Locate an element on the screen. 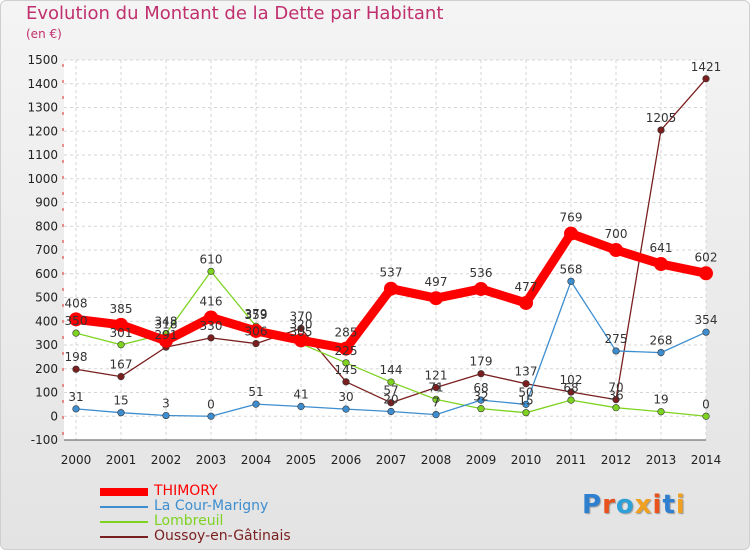  data-label: 379 is located at coordinates (256, 314).